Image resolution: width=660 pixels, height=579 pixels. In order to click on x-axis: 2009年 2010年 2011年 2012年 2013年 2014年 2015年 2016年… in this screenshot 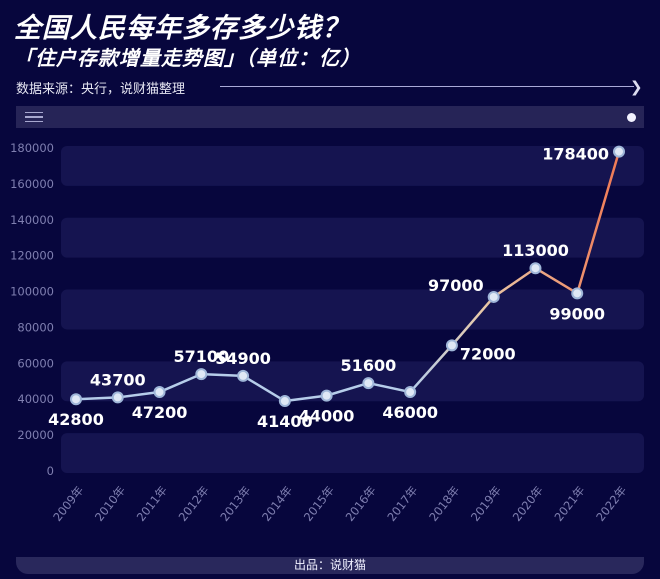, I will do `click(339, 503)`.